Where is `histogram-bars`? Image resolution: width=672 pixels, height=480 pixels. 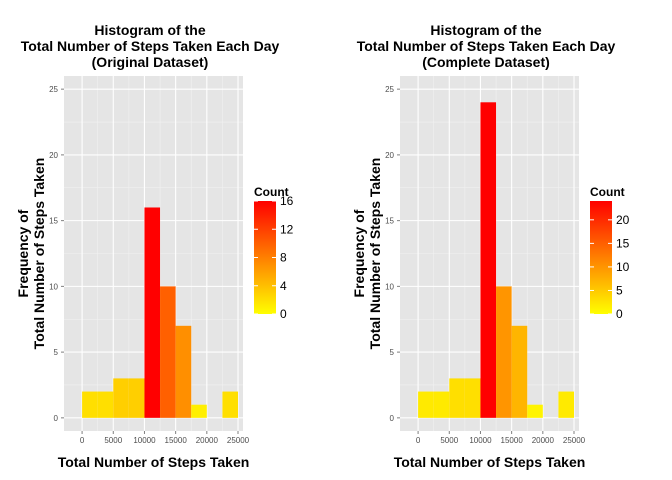
histogram-bars is located at coordinates (160, 312).